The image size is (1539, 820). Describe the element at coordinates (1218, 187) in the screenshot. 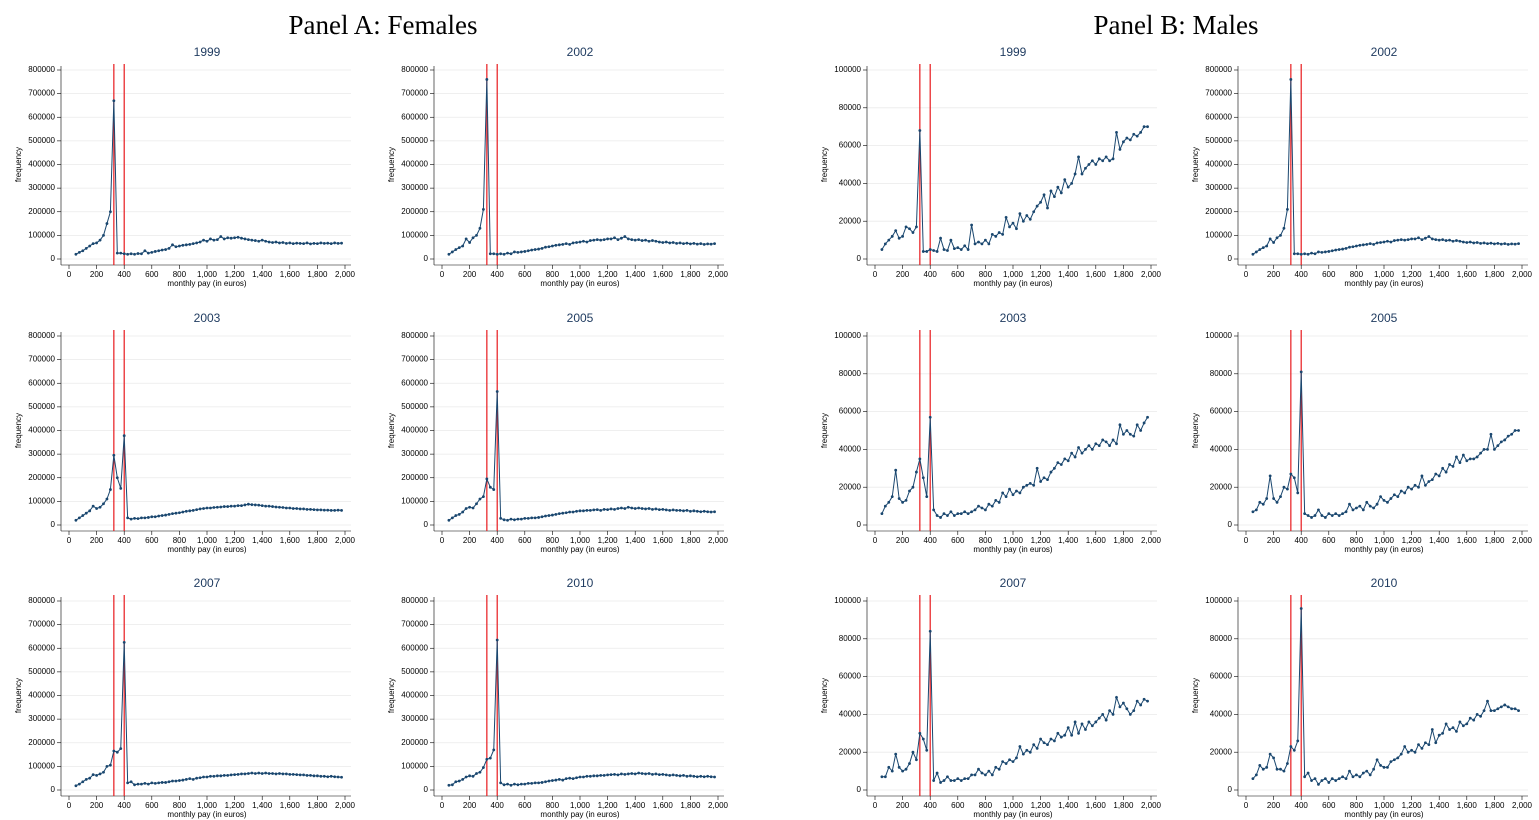

I see `y-tick-label: 300000` at that location.